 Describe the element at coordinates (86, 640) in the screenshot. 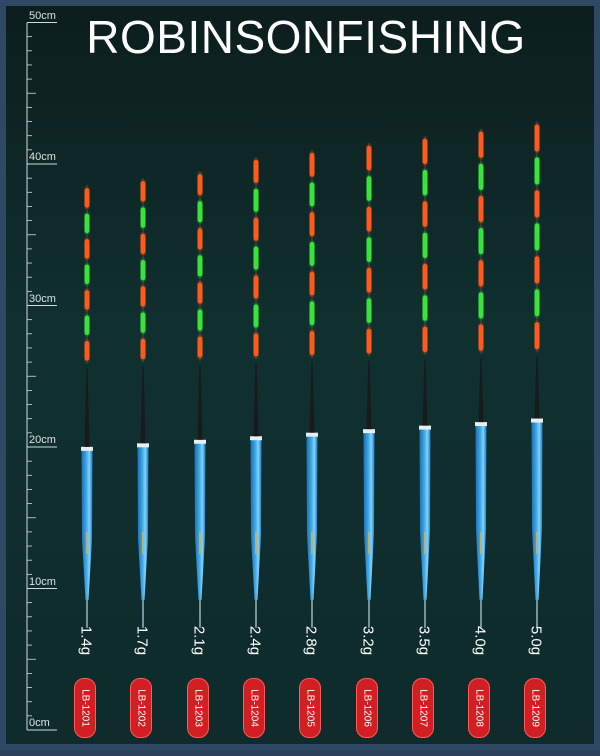

I see `float-weight-label: 1.4g` at that location.